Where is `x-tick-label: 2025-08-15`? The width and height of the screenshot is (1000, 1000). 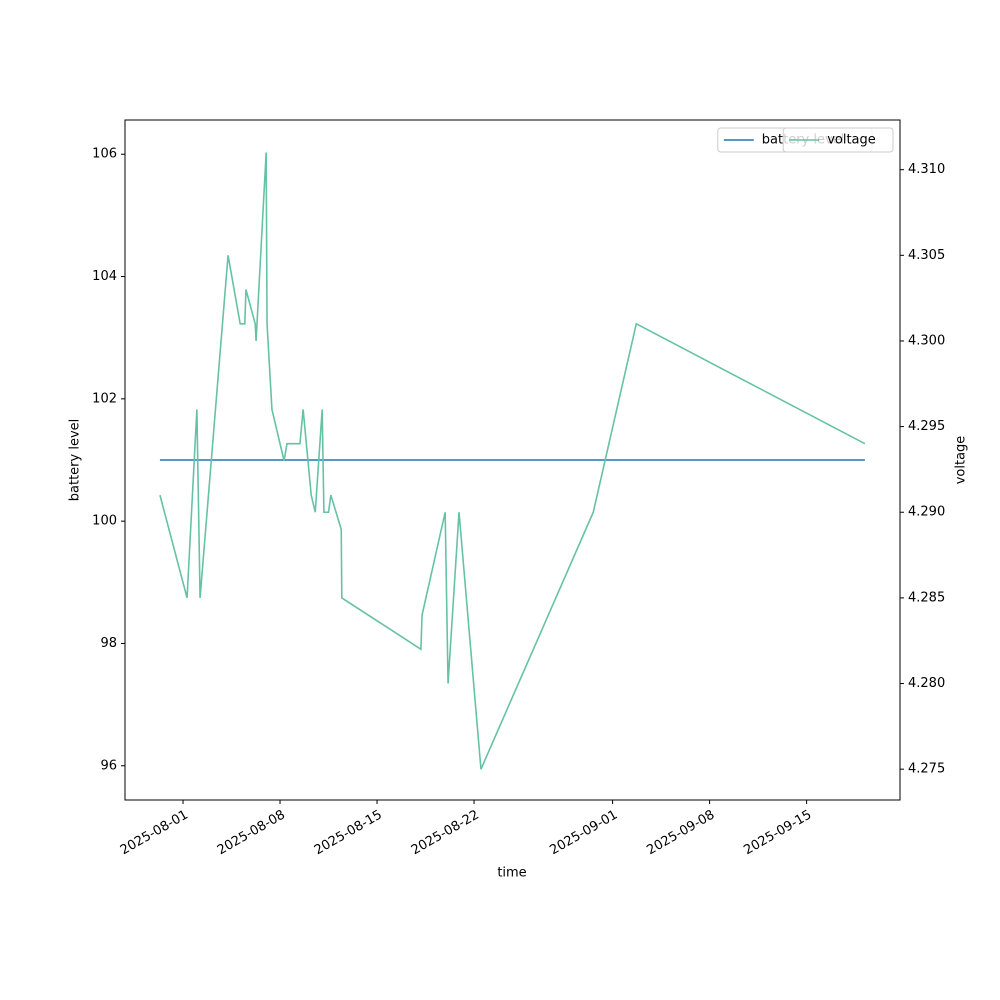 x-tick-label: 2025-08-15 is located at coordinates (348, 833).